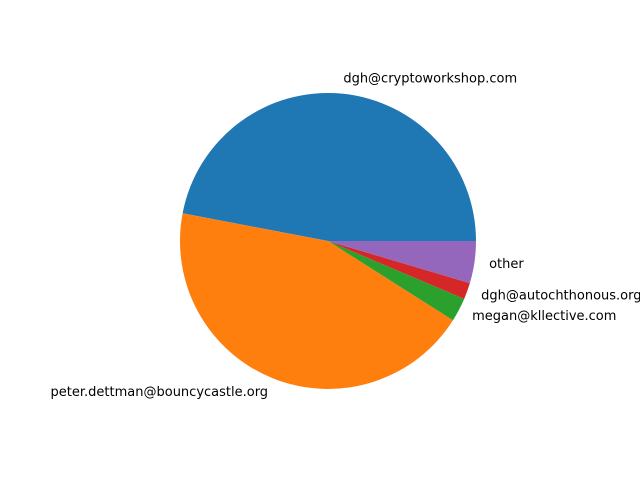 This screenshot has height=485, width=640. Describe the element at coordinates (560, 296) in the screenshot. I see `pie-label-dgh-autochthonous-org: dgh@autochthonous.org` at that location.